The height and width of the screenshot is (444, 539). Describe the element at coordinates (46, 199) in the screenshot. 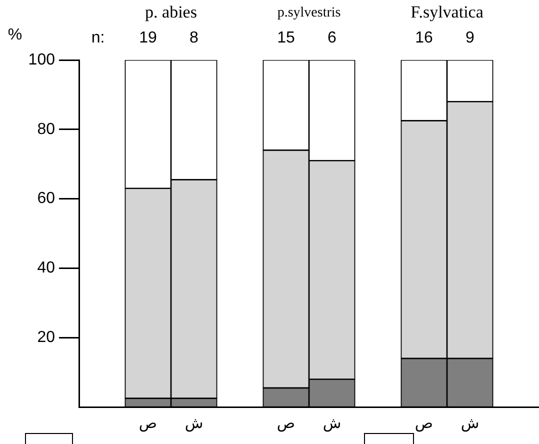

I see `y-tick-label: 60` at that location.